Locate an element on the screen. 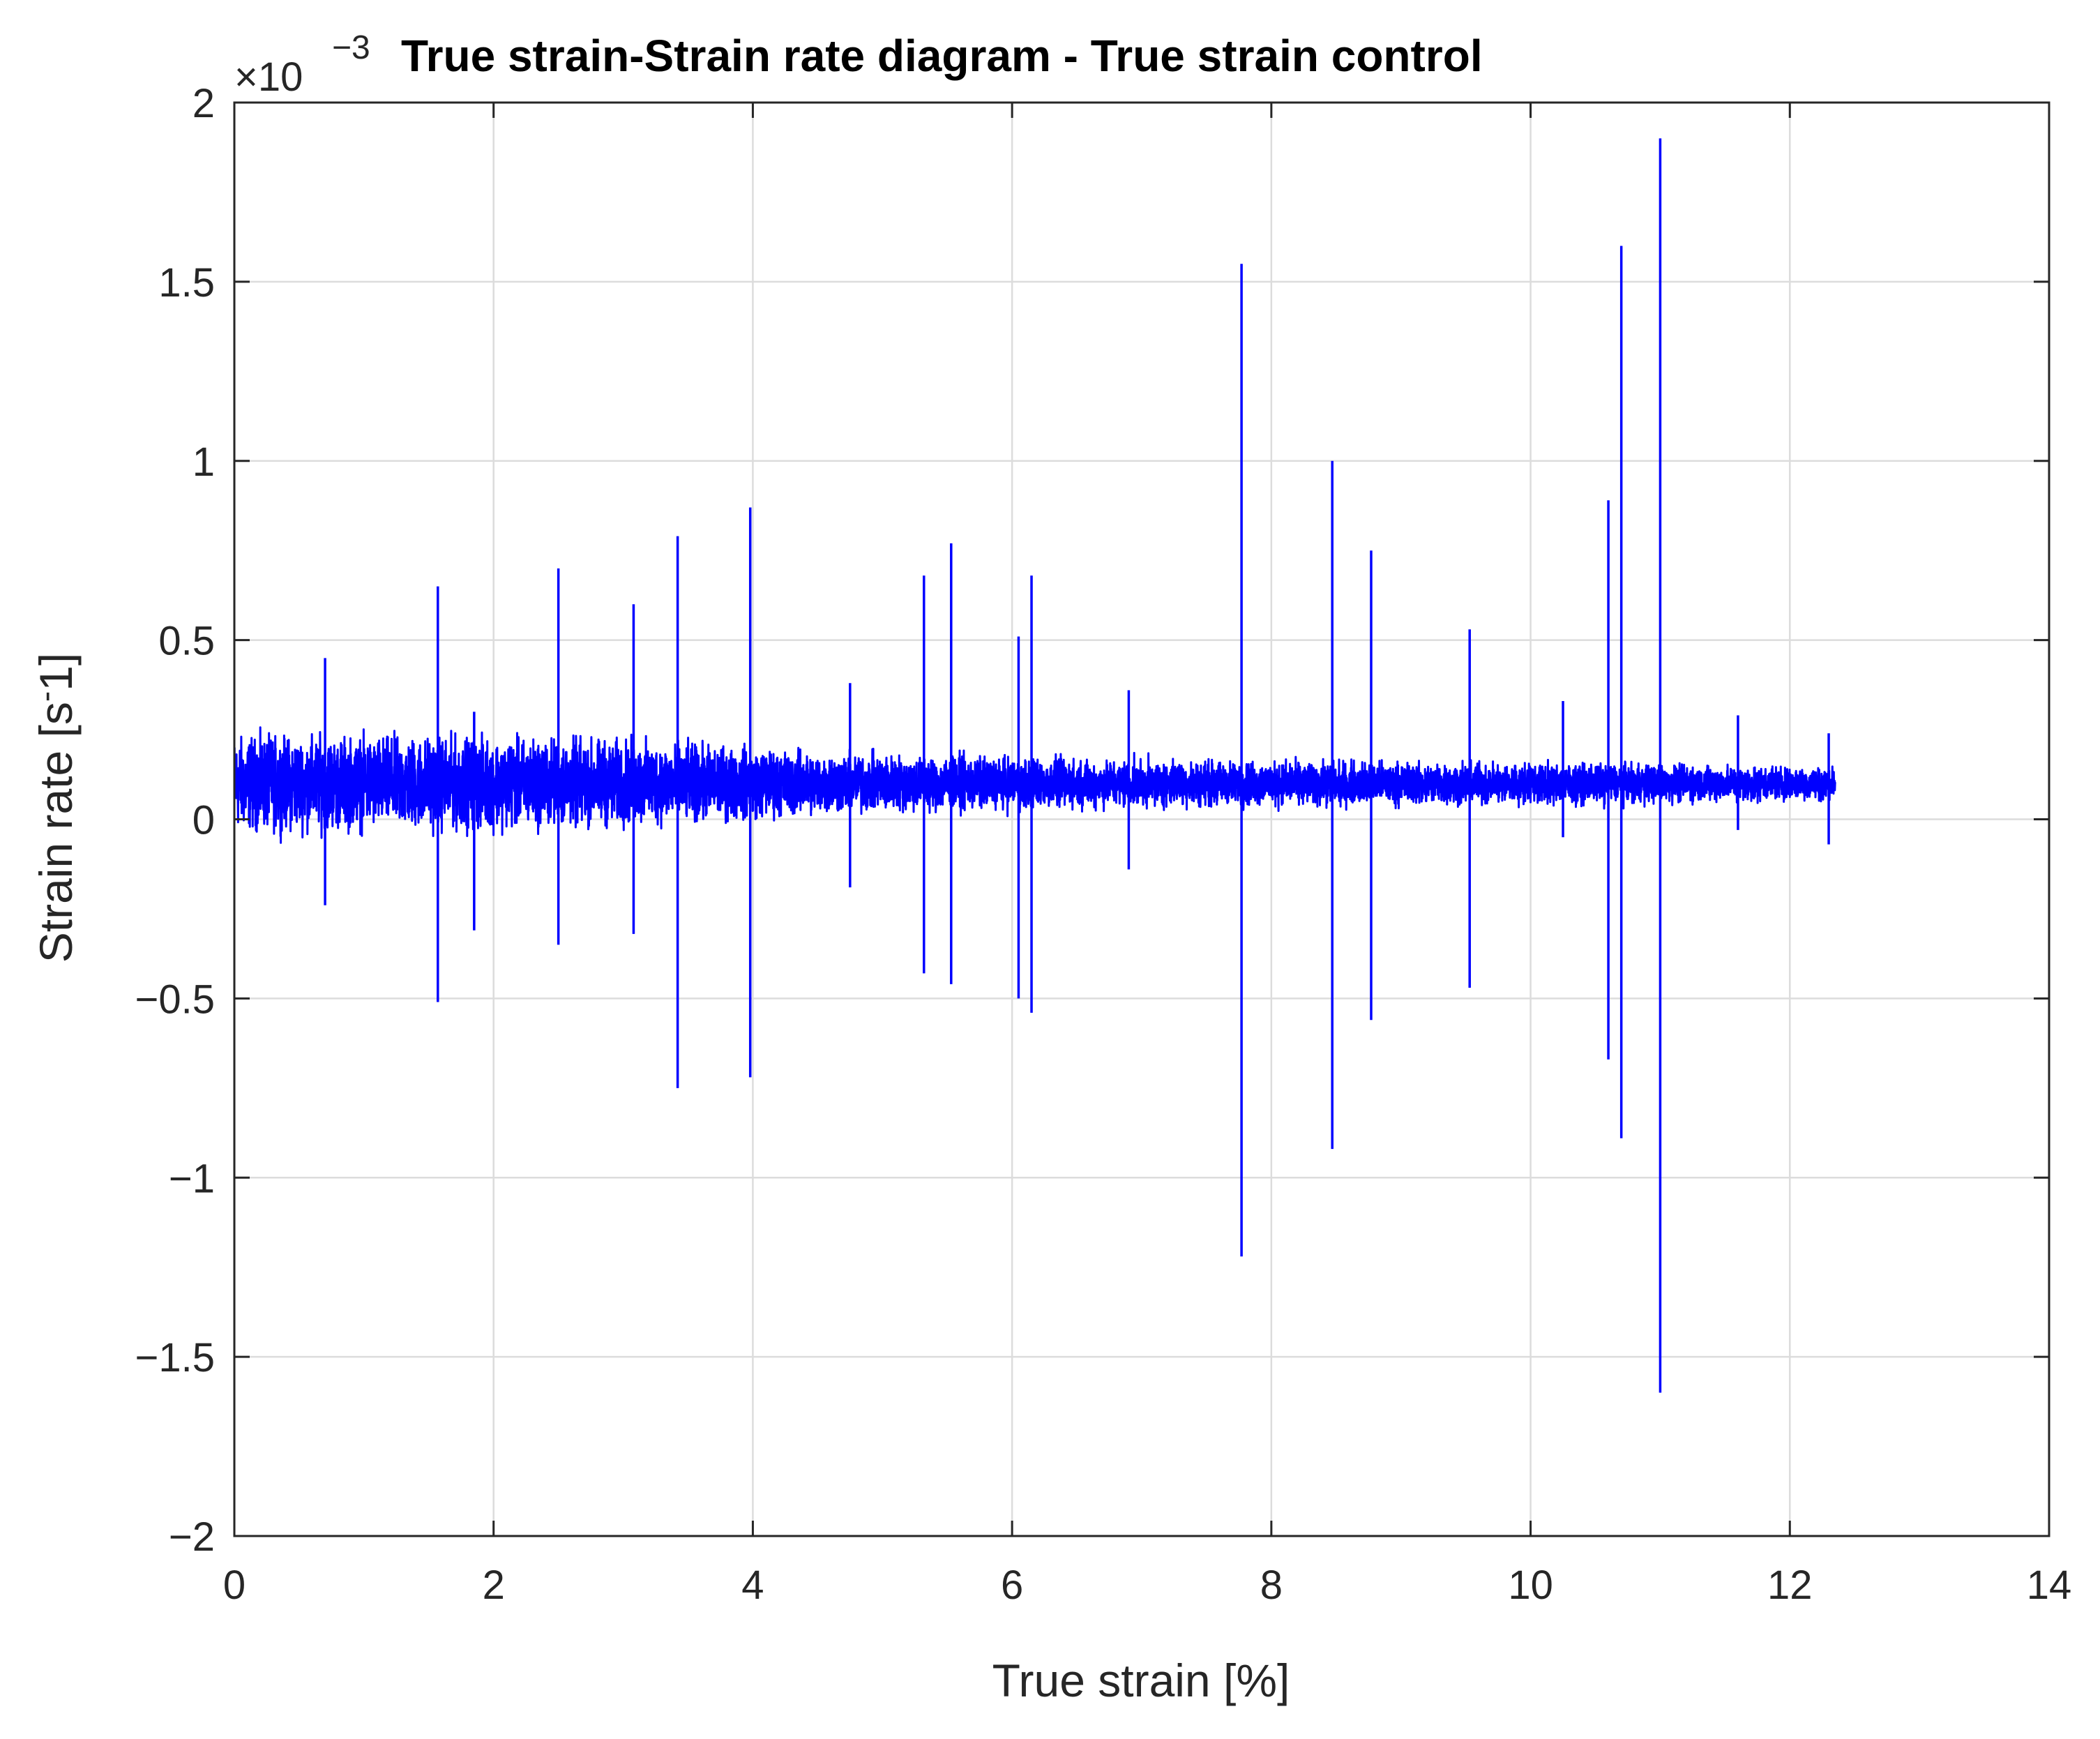  x-tick-label: 2 is located at coordinates (494, 1586).